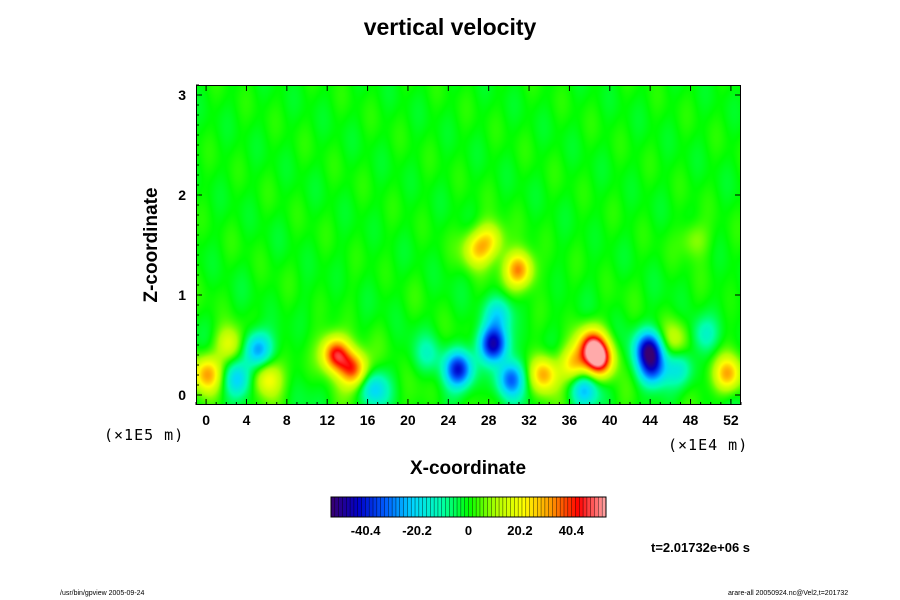 This screenshot has height=600, width=900. I want to click on x-tick-label: 8, so click(287, 420).